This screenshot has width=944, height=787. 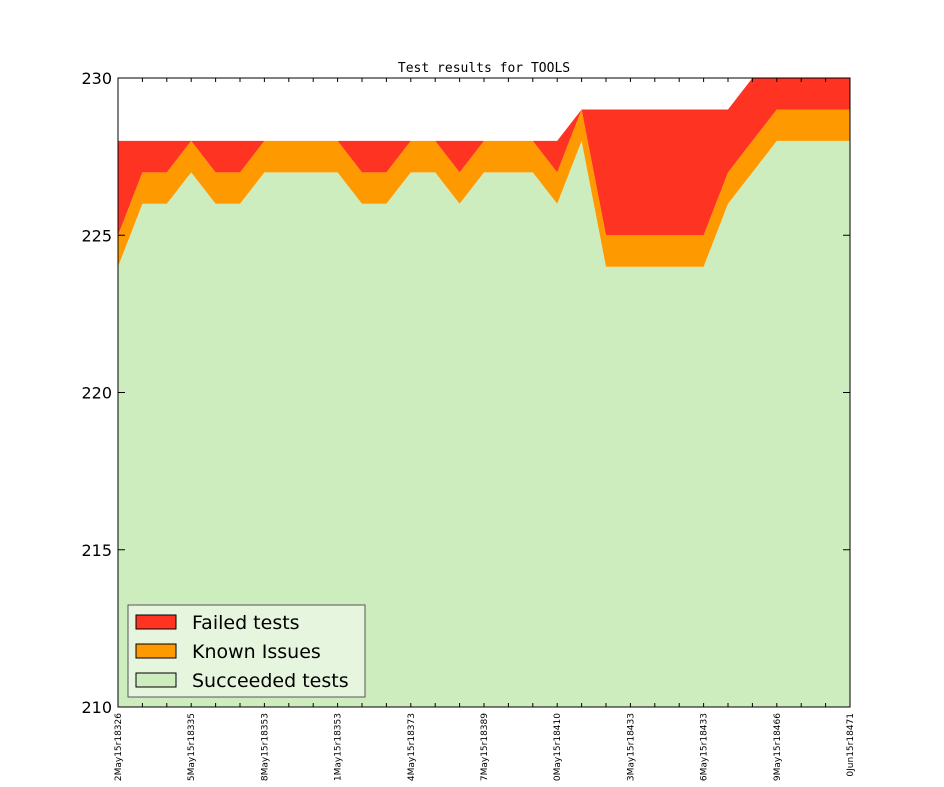 I want to click on x-tick-label: 6May15r18433, so click(x=705, y=747).